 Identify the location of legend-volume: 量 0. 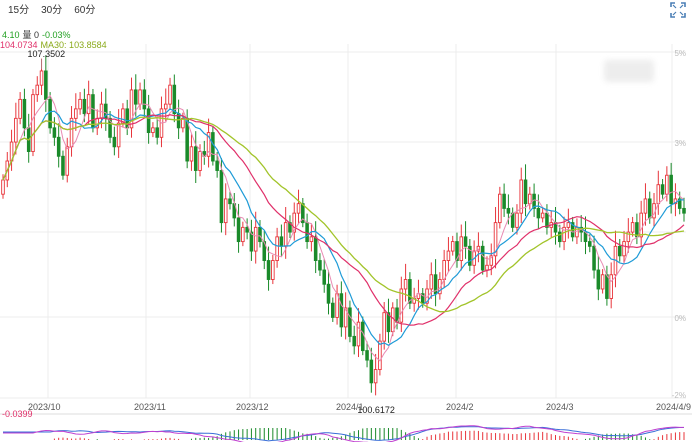
(31, 35).